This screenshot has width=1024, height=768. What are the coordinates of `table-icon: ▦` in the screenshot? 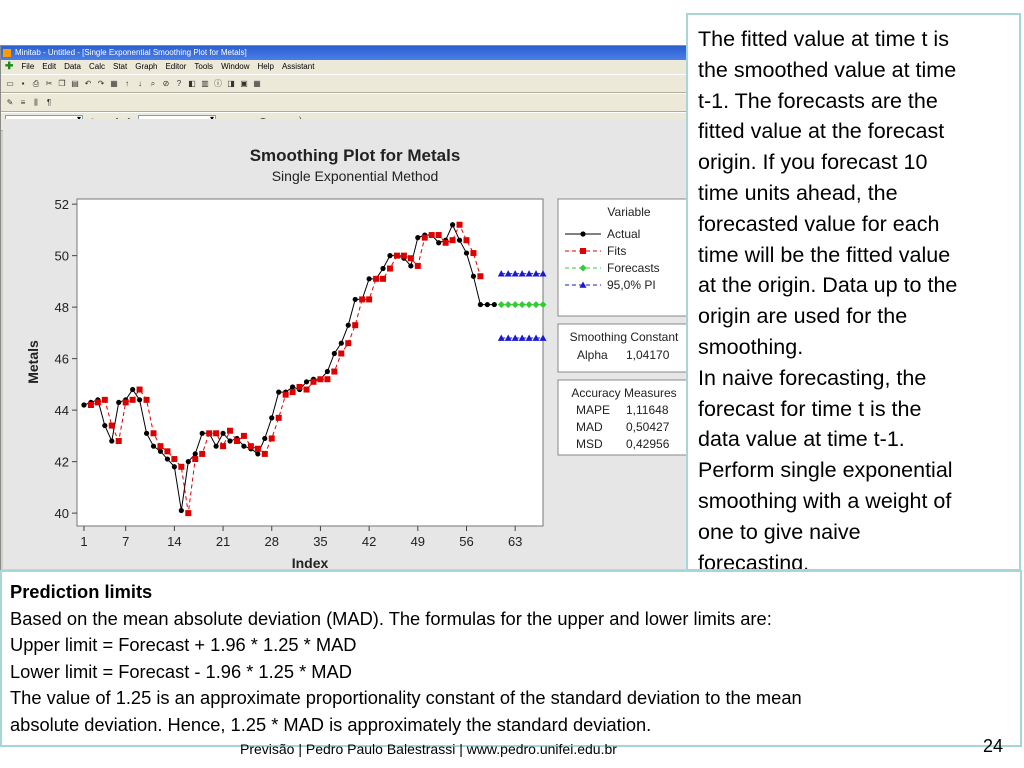 It's located at (257, 83).